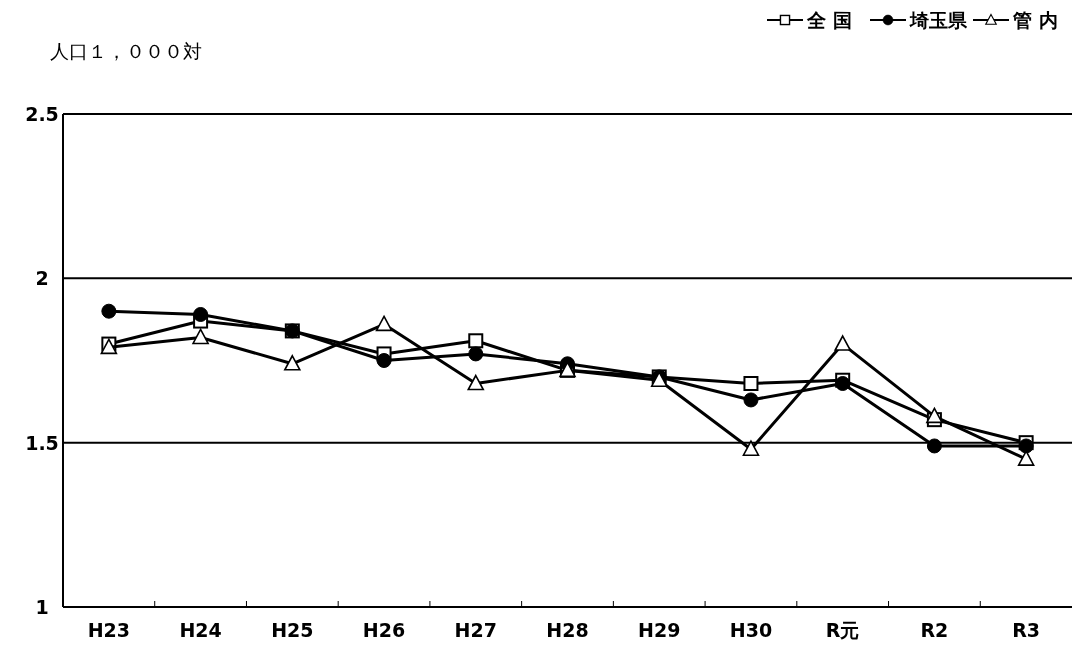  Describe the element at coordinates (42, 278) in the screenshot. I see `y-tick-label: 2` at that location.